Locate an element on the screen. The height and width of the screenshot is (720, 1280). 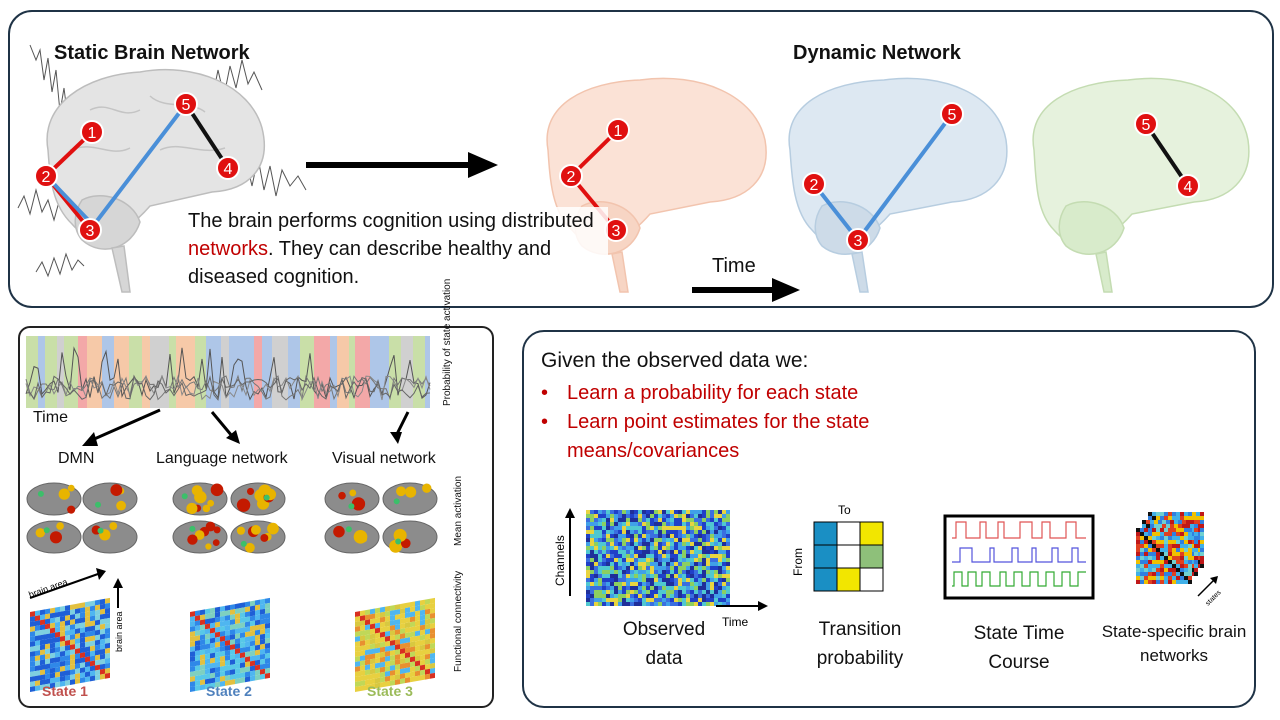
dynamic-network-title: Dynamic Network is located at coordinates (877, 53).